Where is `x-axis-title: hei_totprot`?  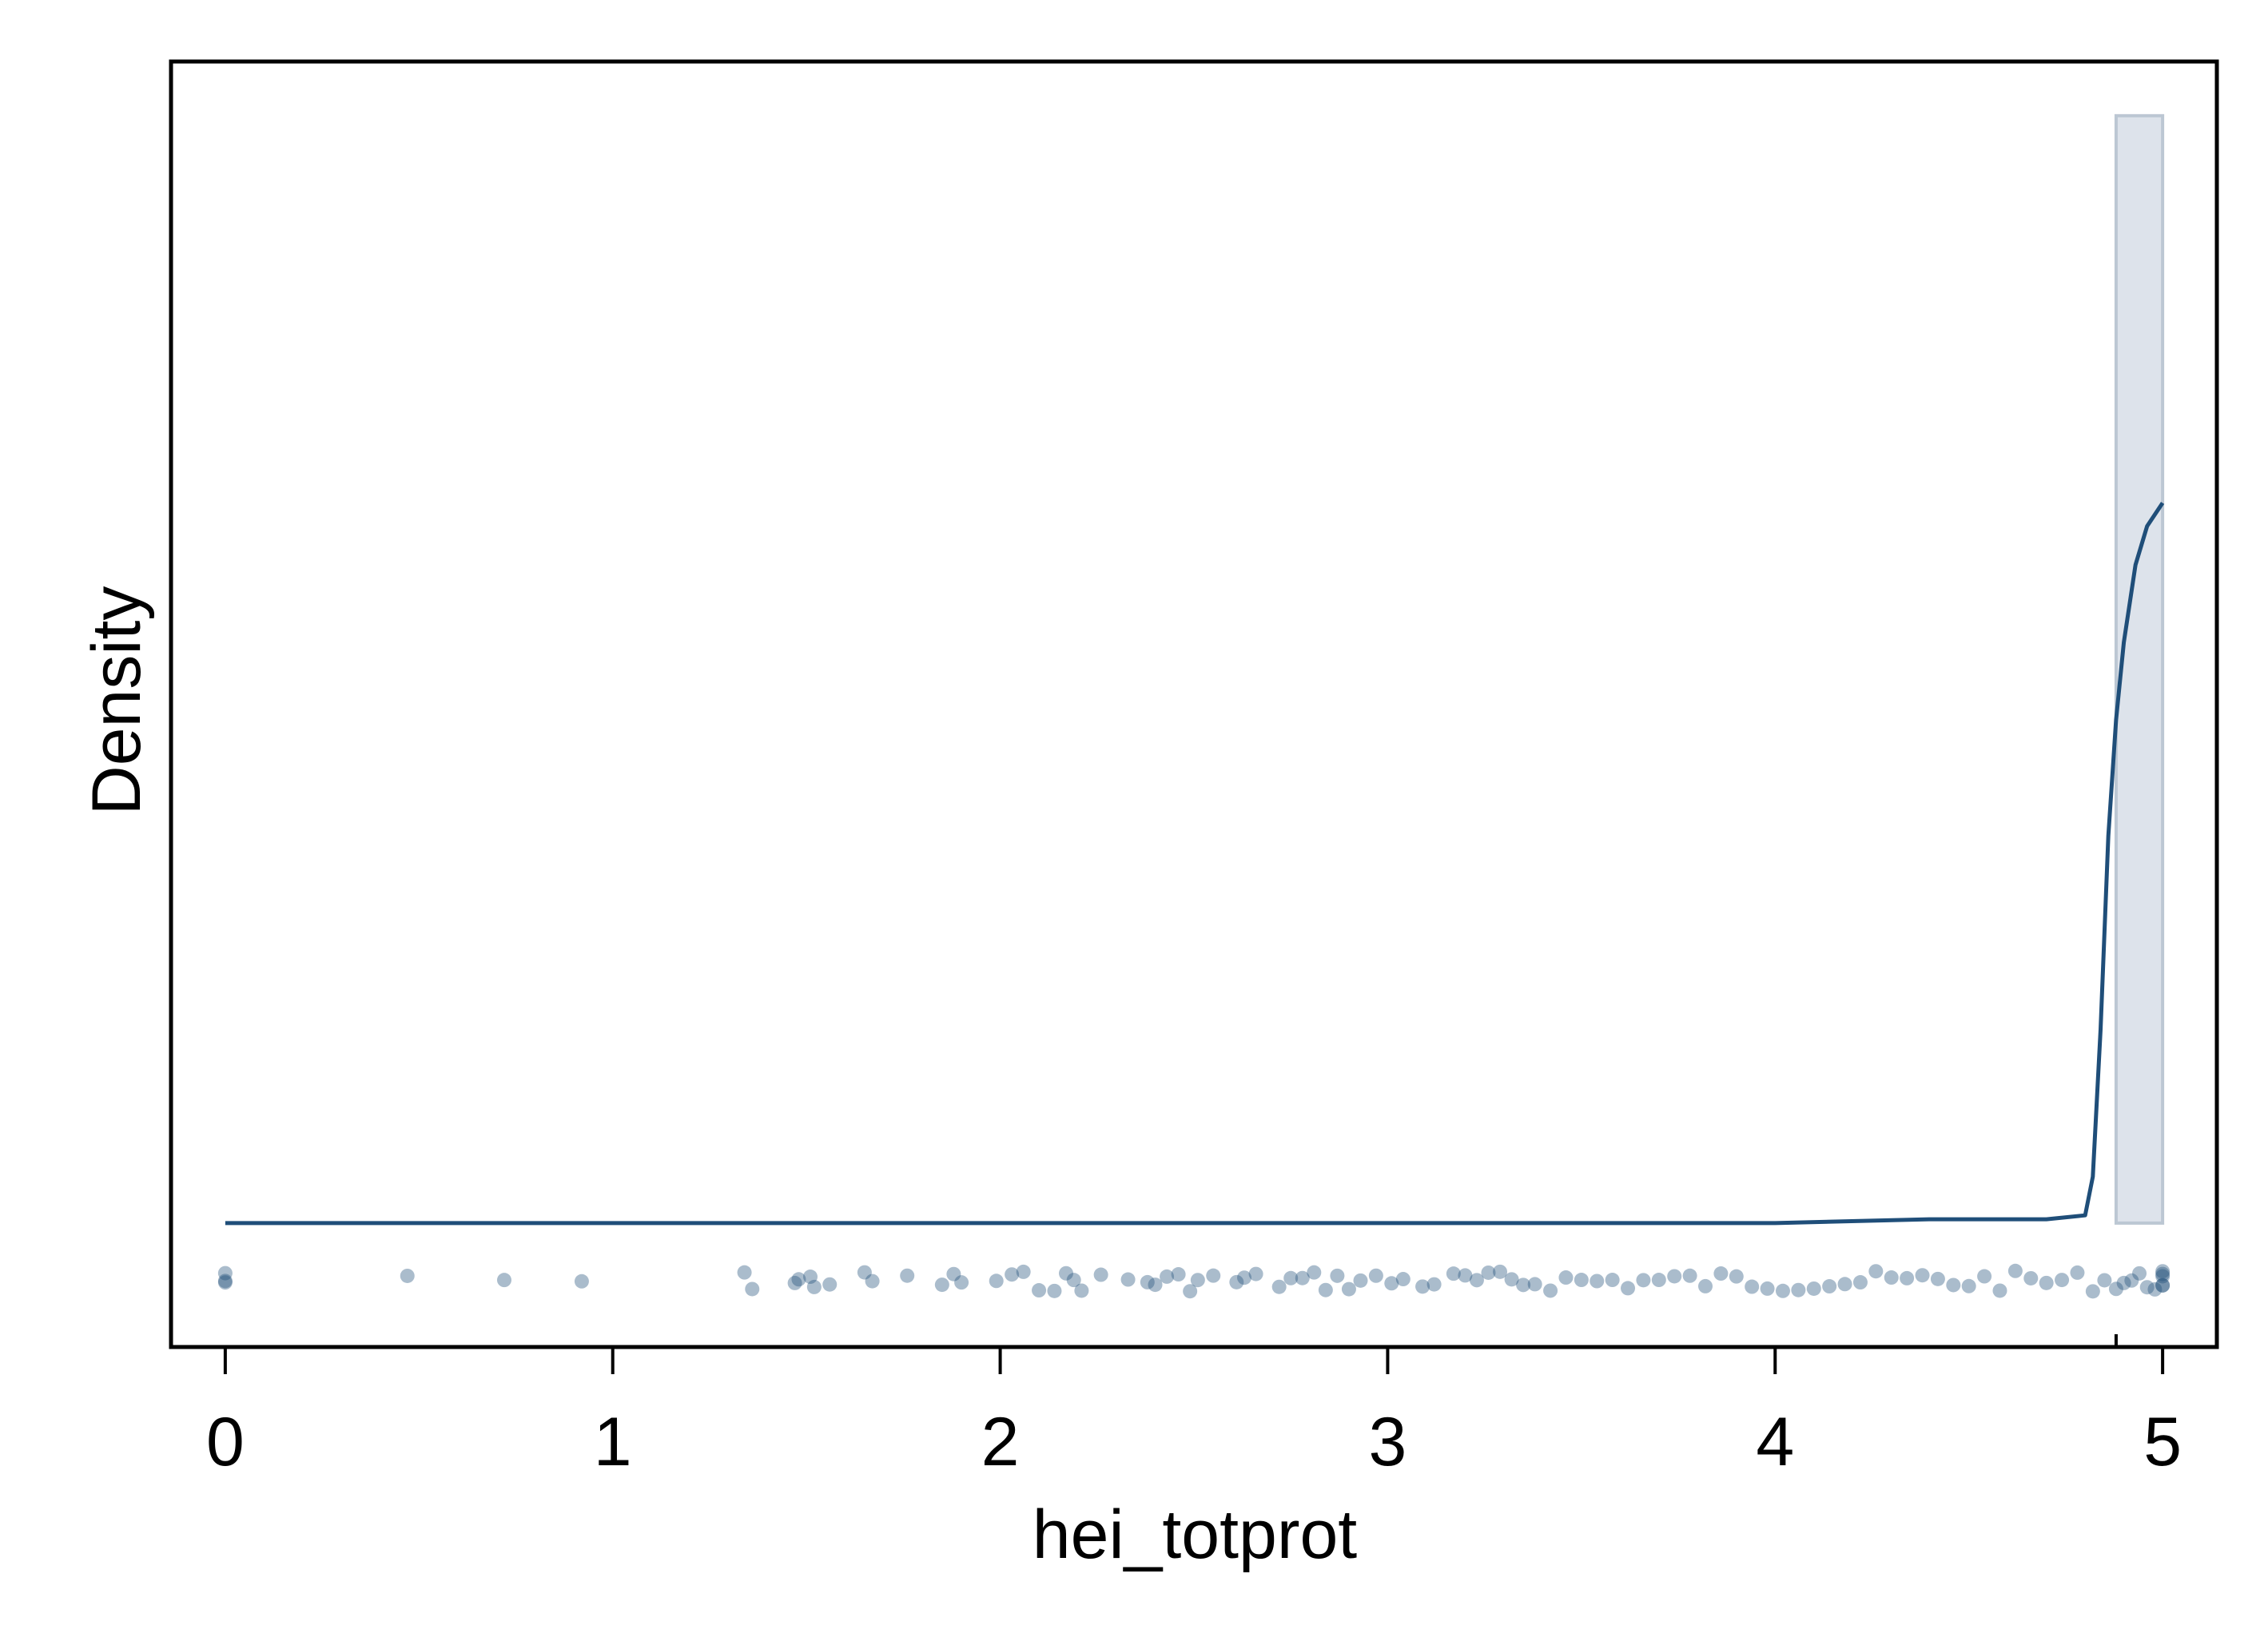 x-axis-title: hei_totprot is located at coordinates (1195, 1534).